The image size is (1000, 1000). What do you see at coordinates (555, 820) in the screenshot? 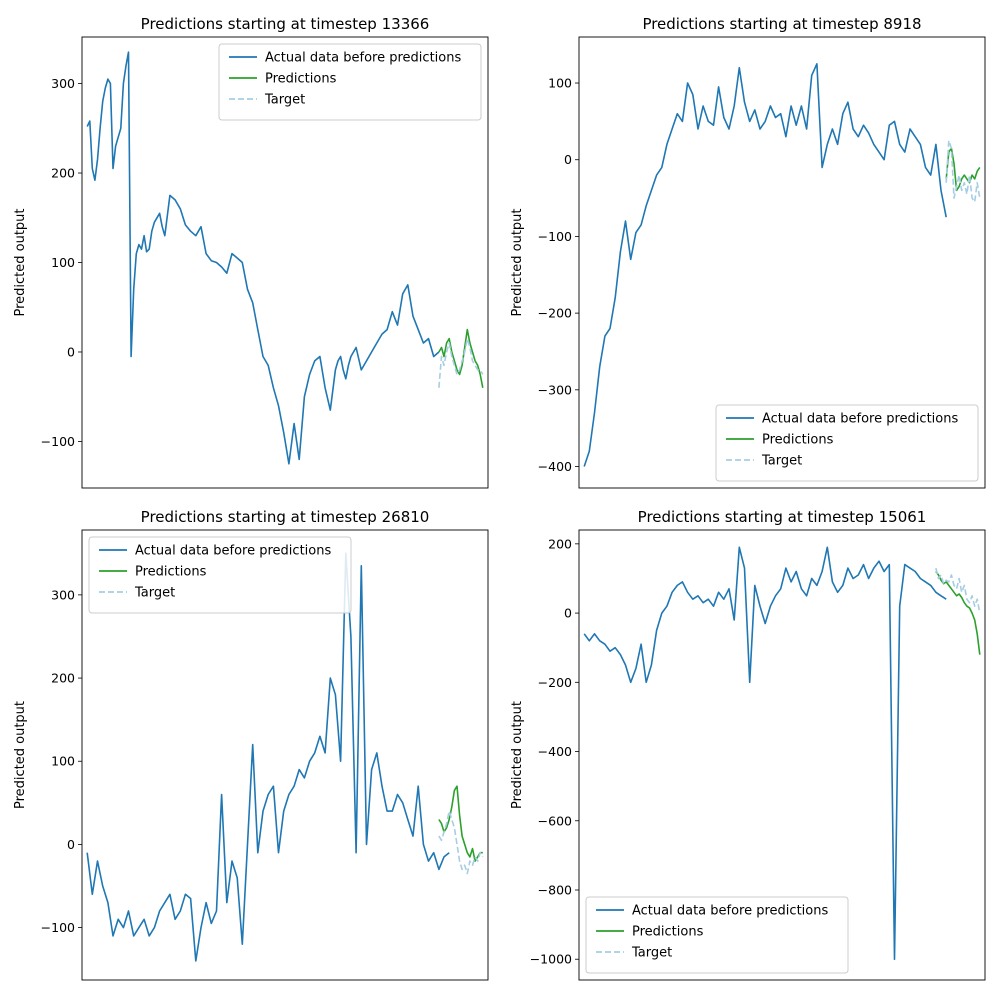
I see `y-tick-label: −600` at bounding box center [555, 820].